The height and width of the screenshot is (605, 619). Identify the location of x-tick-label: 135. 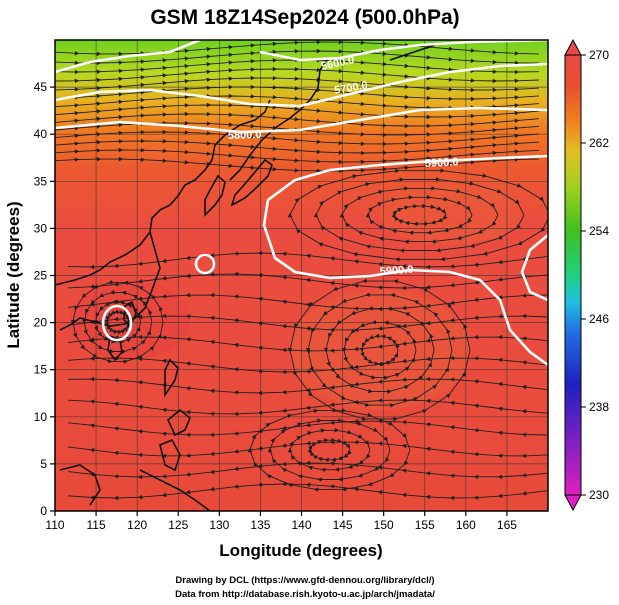
(260, 525).